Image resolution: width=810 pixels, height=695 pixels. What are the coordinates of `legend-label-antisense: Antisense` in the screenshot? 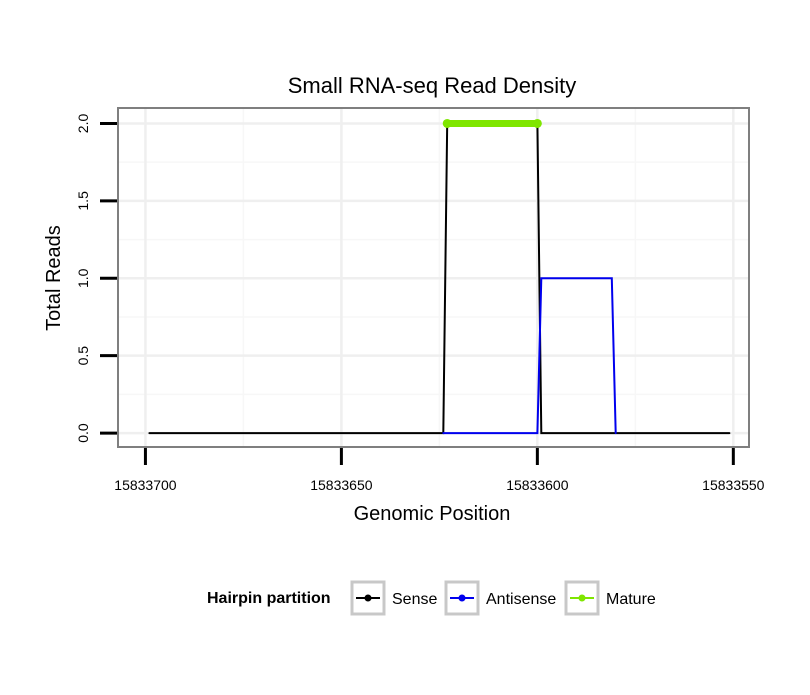 It's located at (521, 599).